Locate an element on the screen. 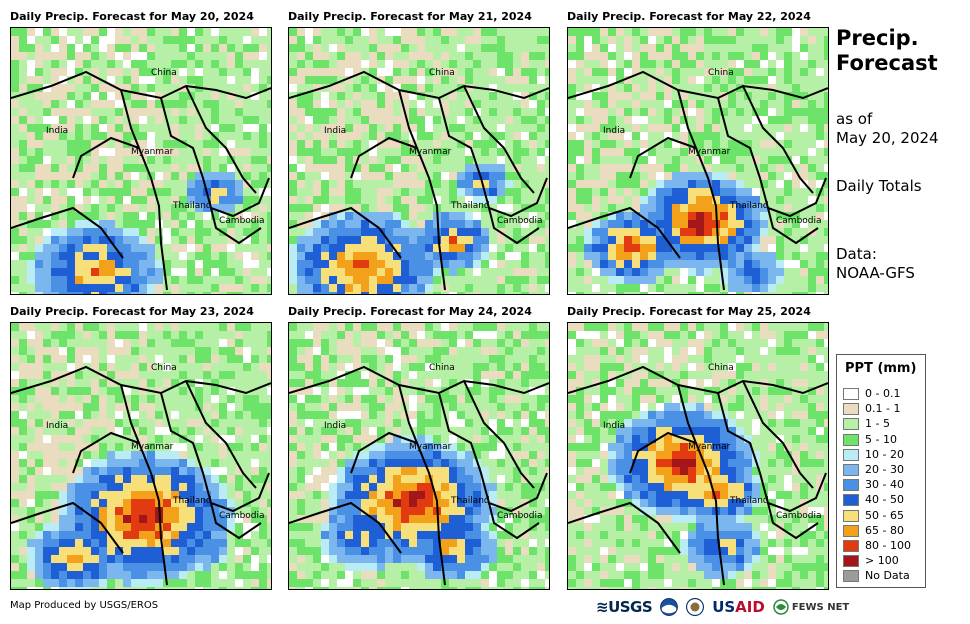 The image size is (970, 624). legend-label: No Data is located at coordinates (887, 576).